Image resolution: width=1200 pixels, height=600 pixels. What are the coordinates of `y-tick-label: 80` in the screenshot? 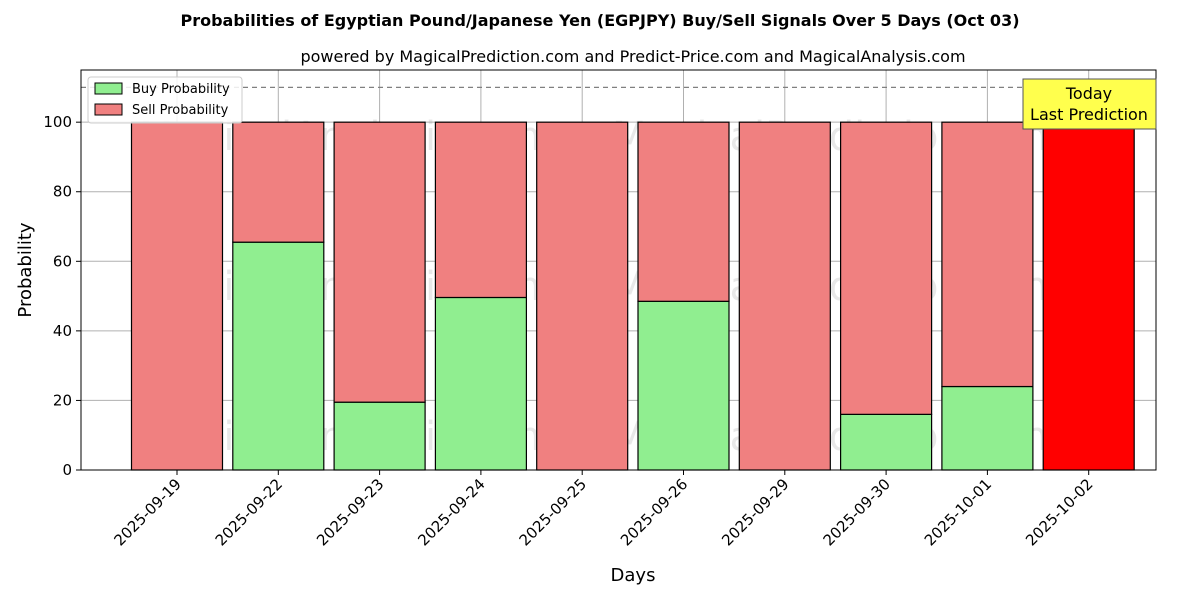 It's located at (62, 192).